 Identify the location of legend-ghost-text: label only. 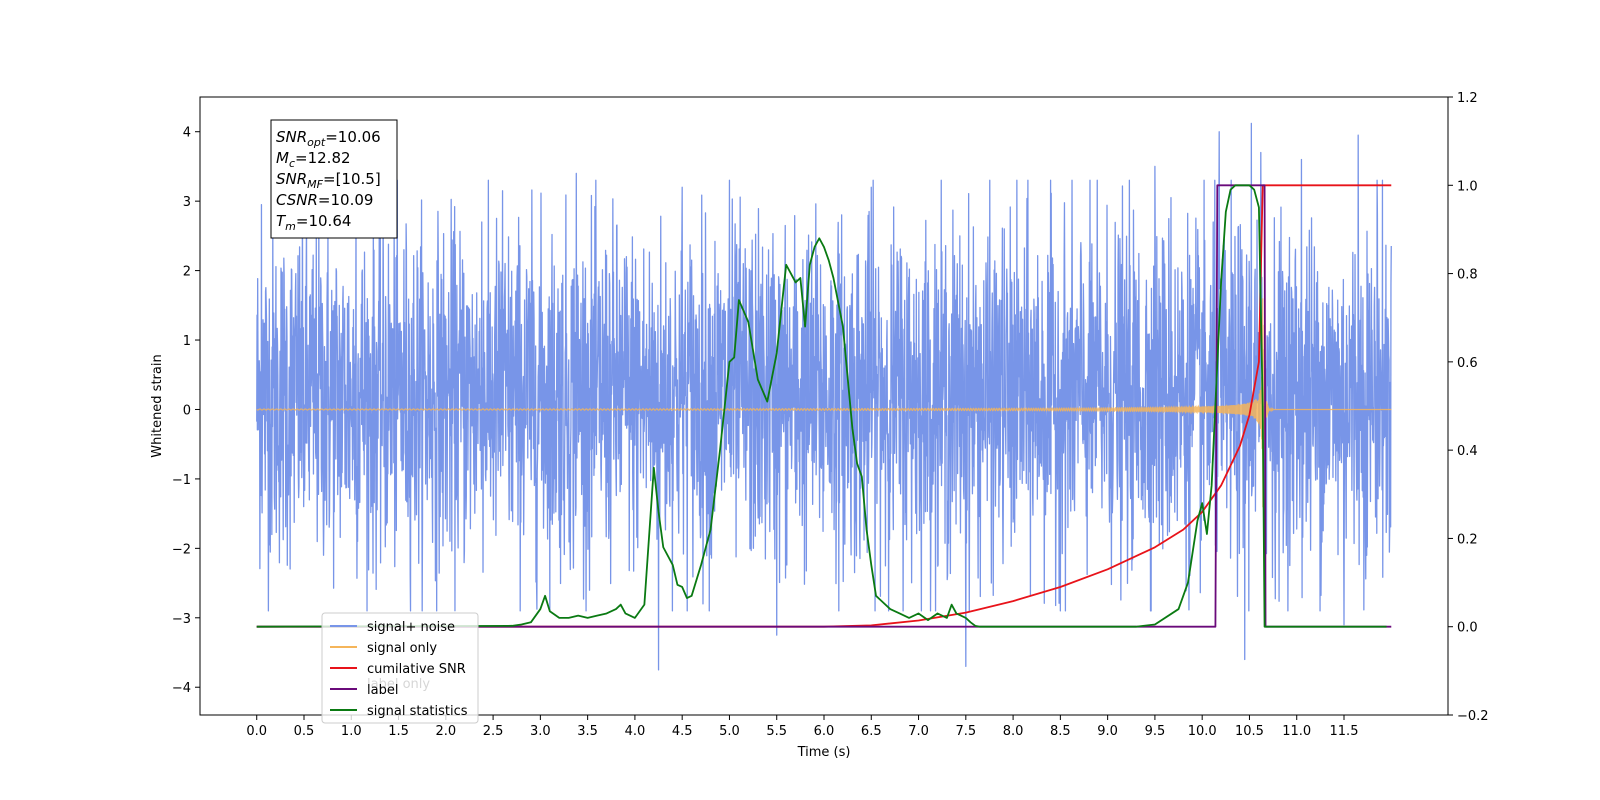
(398, 684).